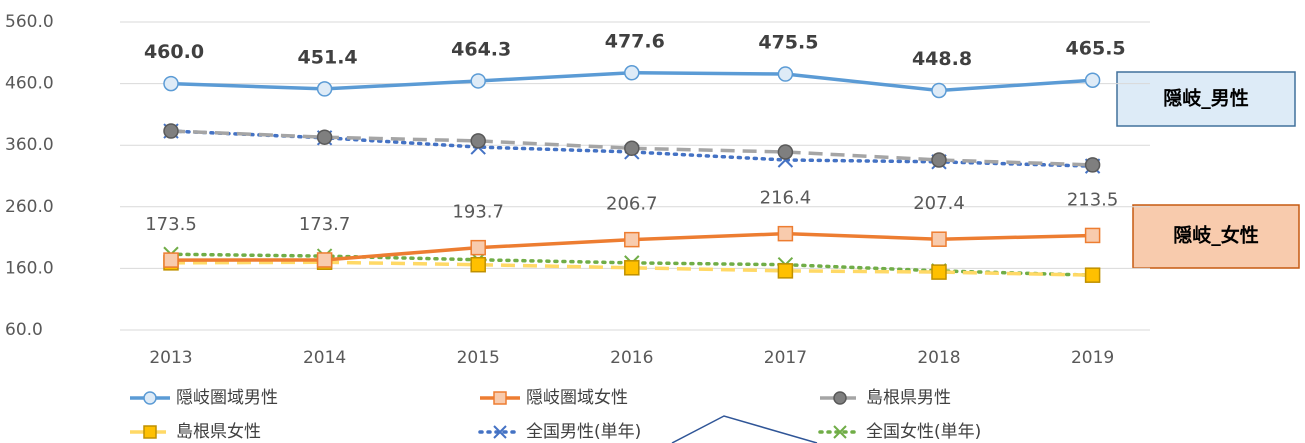 Image resolution: width=1305 pixels, height=443 pixels. I want to click on legend-label: 全国男性(単年), so click(583, 432).